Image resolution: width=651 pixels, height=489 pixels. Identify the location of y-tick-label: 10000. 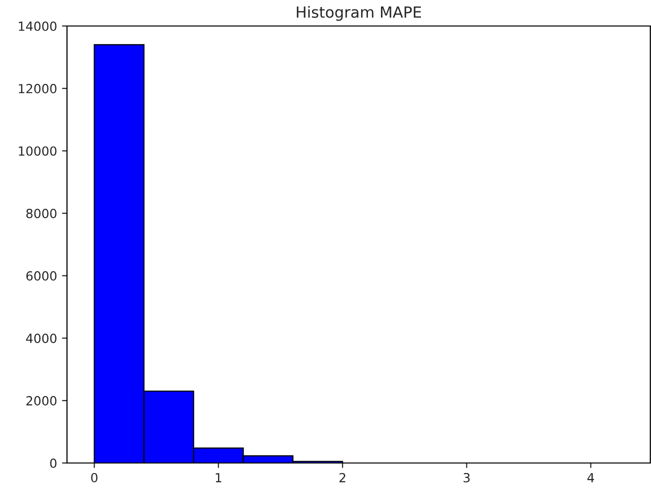
(37, 151).